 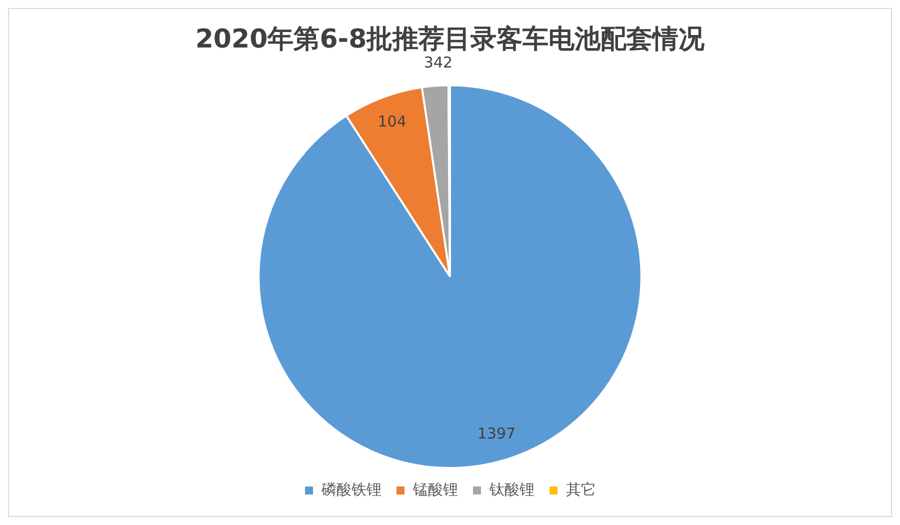 I want to click on legend-label: 其它, so click(x=581, y=489).